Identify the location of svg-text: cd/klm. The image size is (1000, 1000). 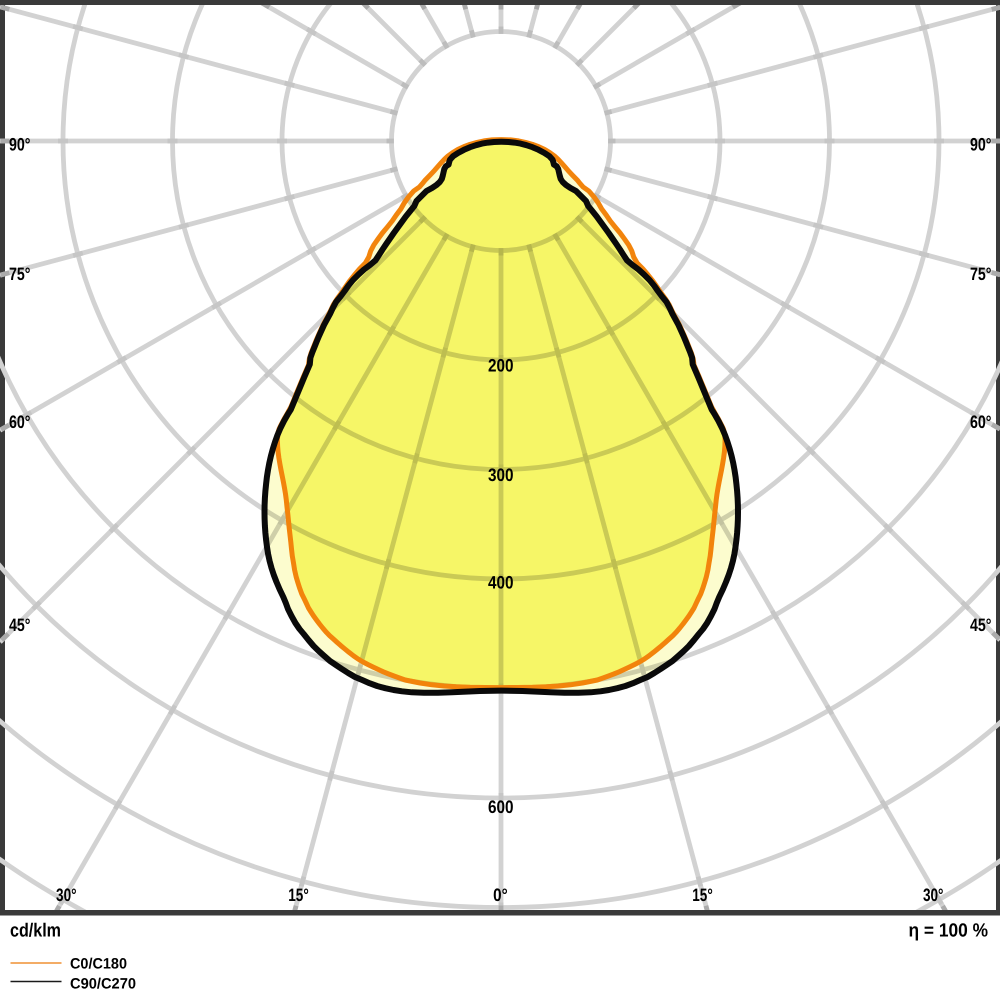
(35, 931).